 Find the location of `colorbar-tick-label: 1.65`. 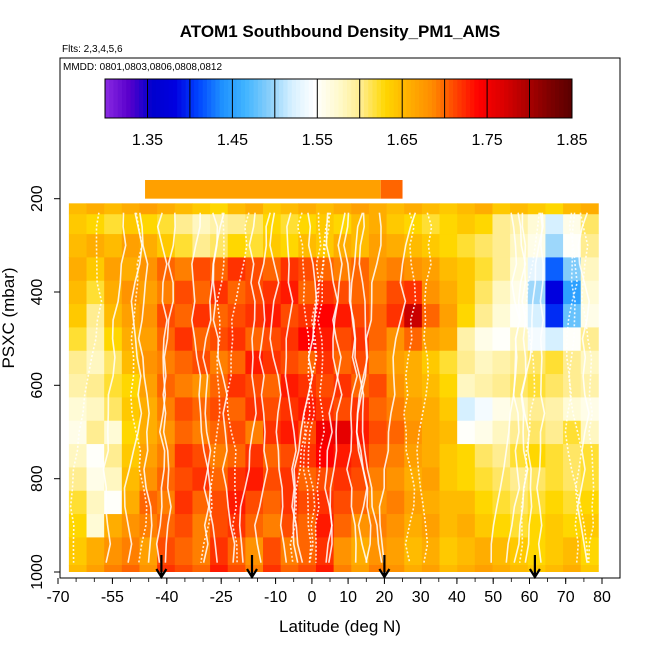

colorbar-tick-label: 1.65 is located at coordinates (402, 140).